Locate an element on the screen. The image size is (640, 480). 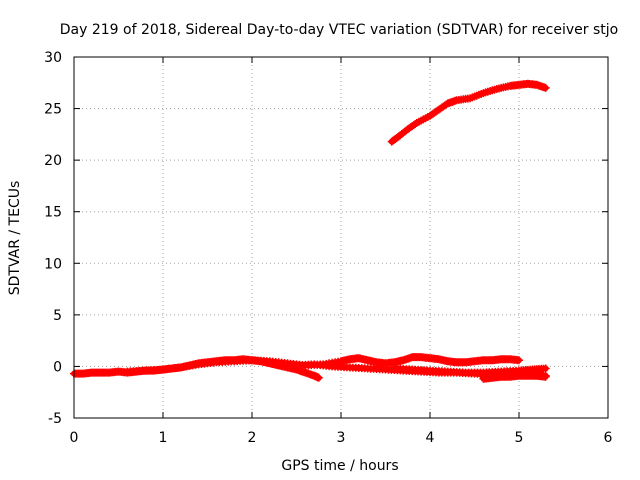
series-sat-high is located at coordinates (468, 112).